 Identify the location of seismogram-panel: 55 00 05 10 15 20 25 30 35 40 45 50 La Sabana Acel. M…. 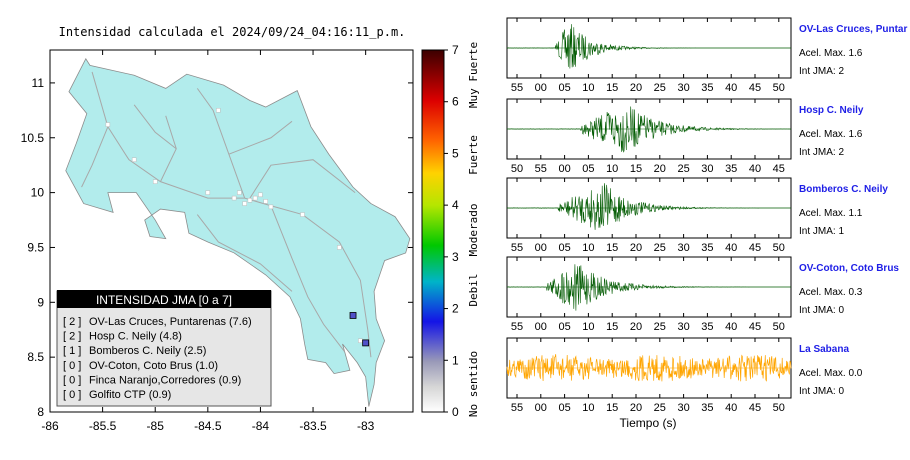
(684, 375).